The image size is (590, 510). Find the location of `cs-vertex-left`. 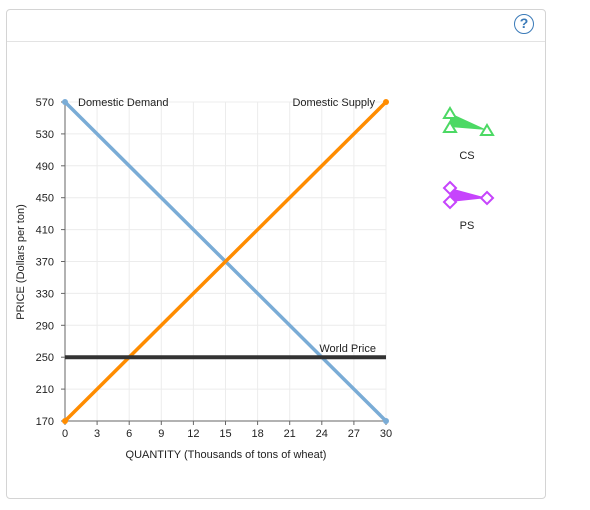

cs-vertex-left is located at coordinates (450, 126).